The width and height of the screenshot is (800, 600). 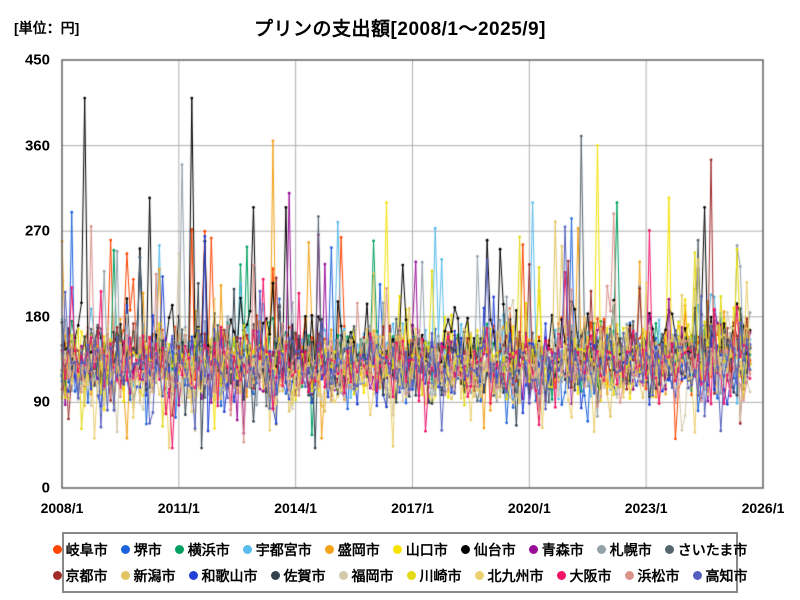 I want to click on legend-item: 浜松市, so click(x=652, y=576).